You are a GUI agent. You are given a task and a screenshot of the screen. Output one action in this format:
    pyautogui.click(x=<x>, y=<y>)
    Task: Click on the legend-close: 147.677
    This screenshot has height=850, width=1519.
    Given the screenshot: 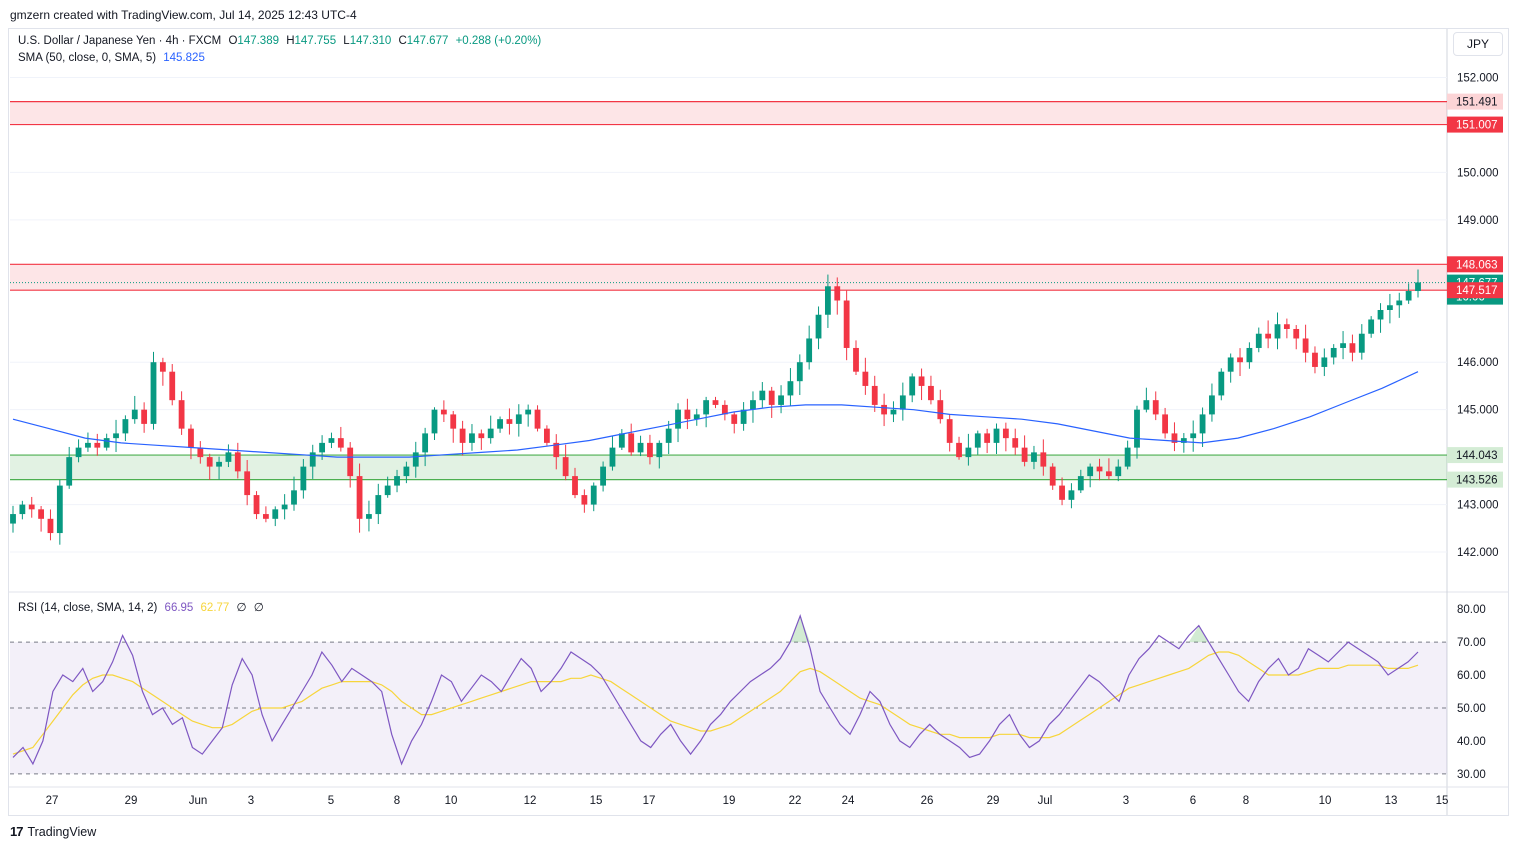 What is the action you would take?
    pyautogui.click(x=427, y=41)
    